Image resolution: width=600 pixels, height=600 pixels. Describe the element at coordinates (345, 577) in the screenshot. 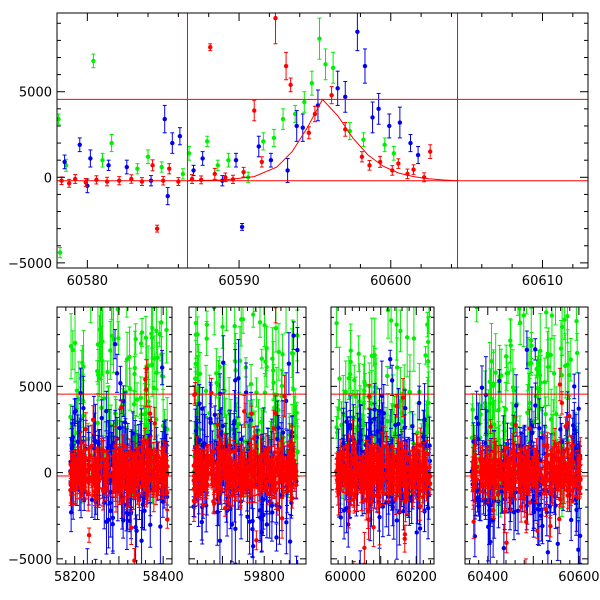

I see `bottom-x-tick-label-3: 60000` at that location.